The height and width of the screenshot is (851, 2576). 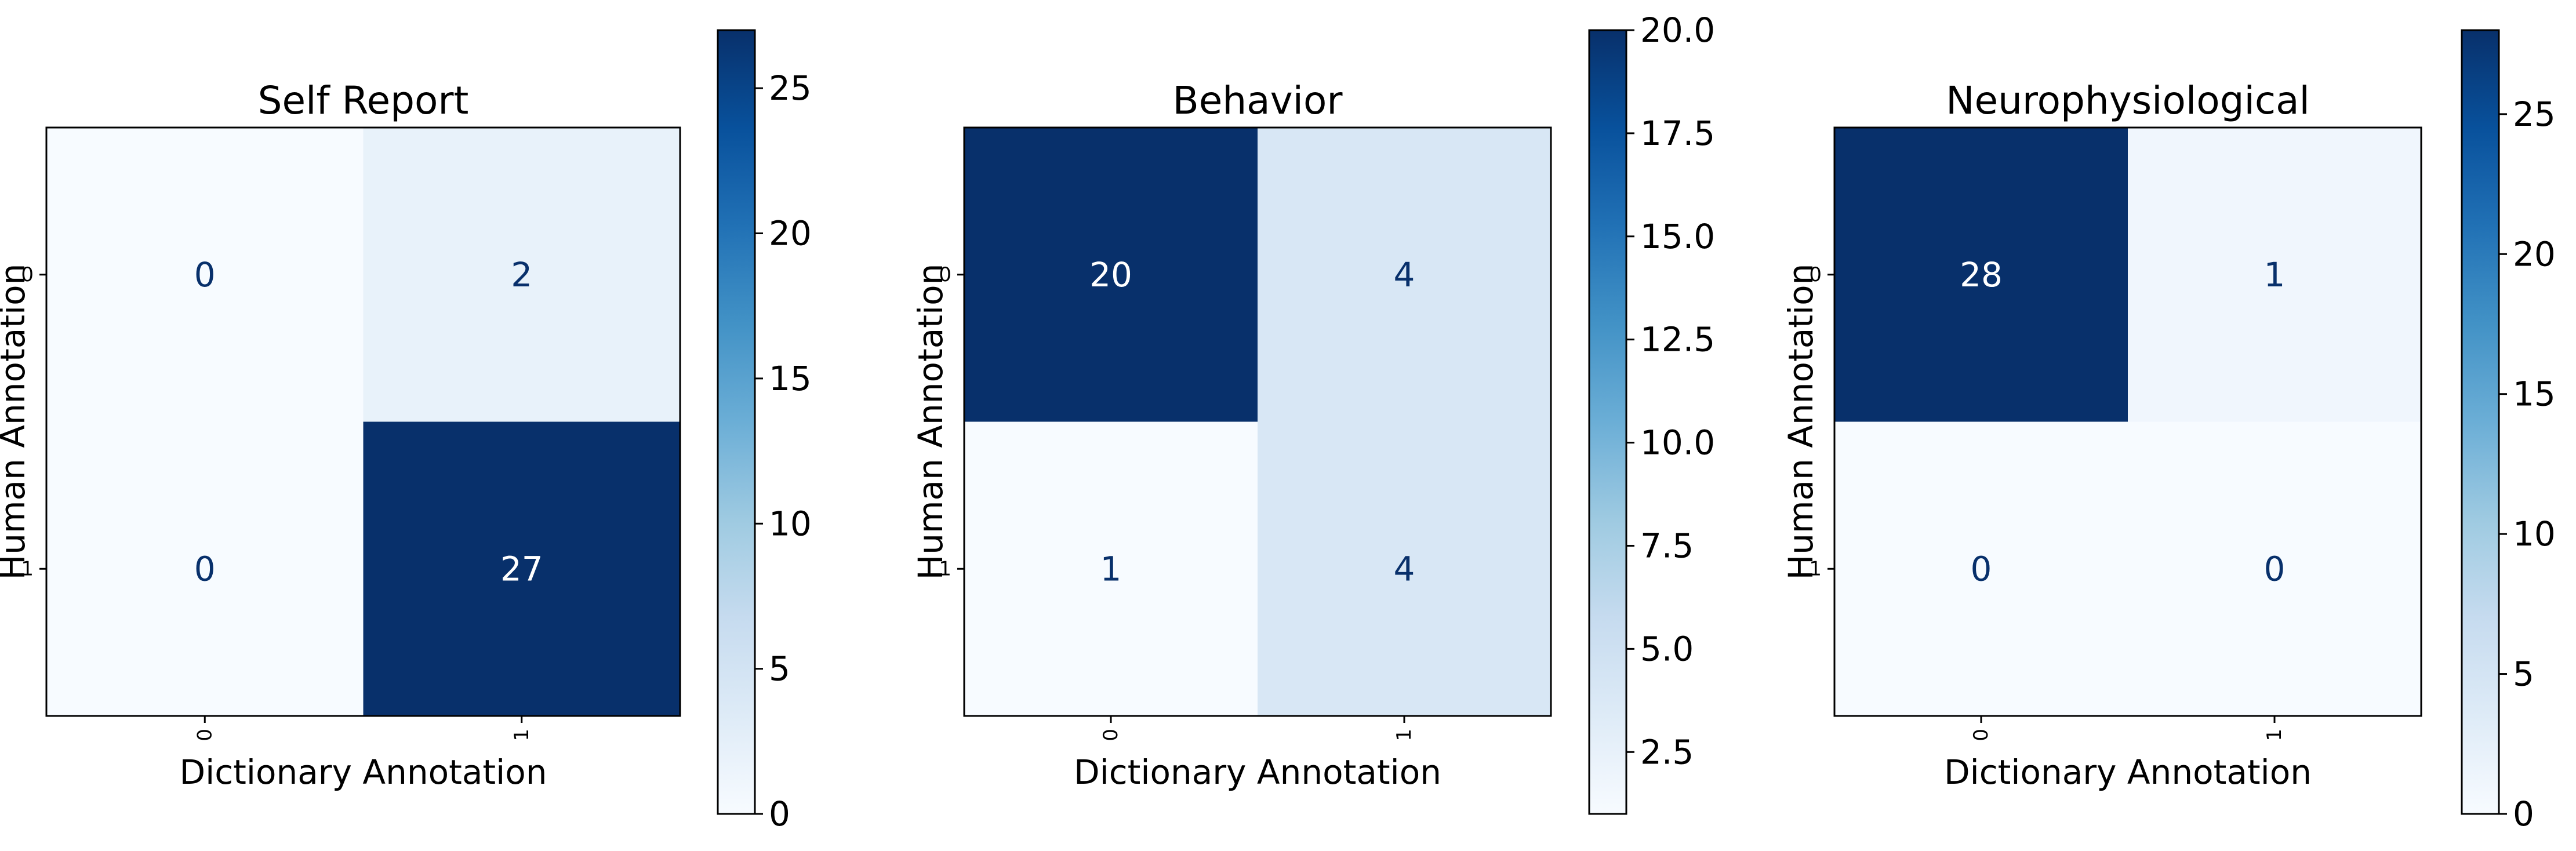 I want to click on chart-title: Self Report, so click(x=363, y=100).